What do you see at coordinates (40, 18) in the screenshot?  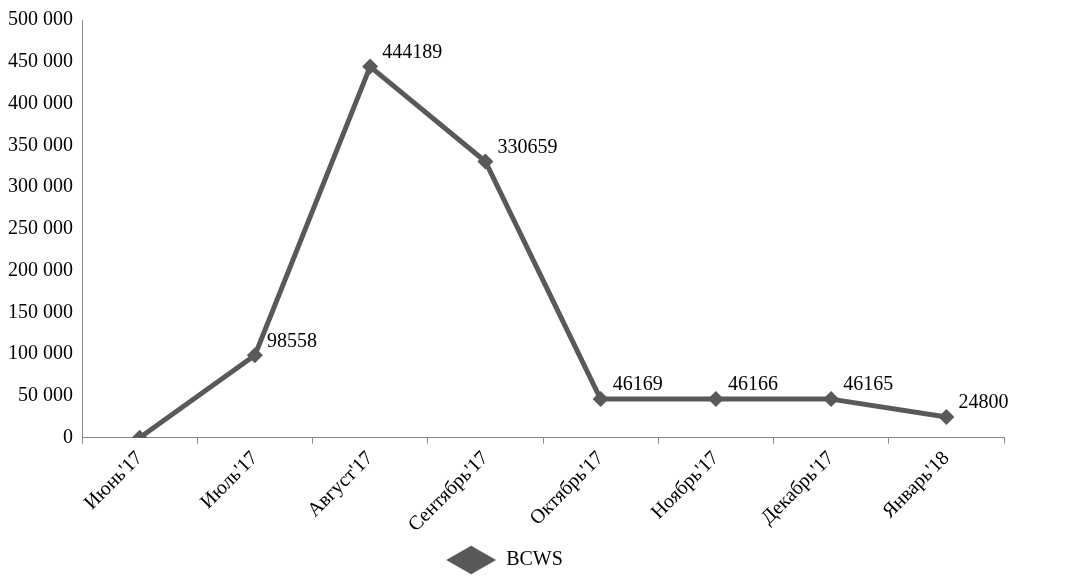 I see `y-tick-label: 500 000` at bounding box center [40, 18].